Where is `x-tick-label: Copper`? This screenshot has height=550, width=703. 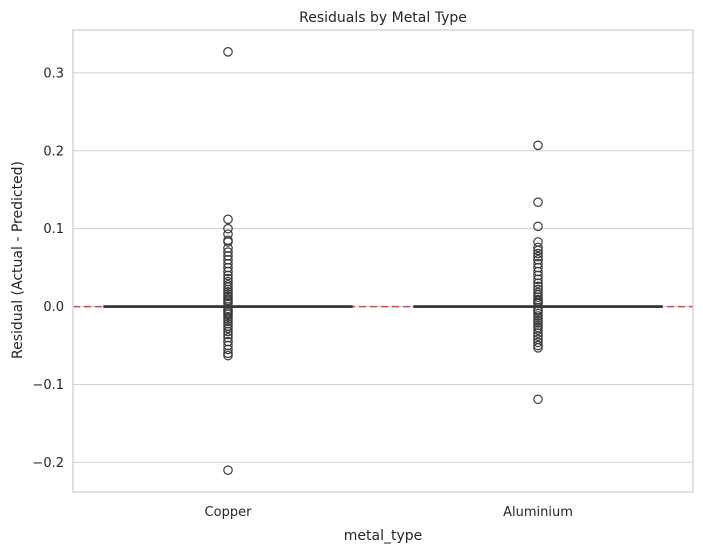
x-tick-label: Copper is located at coordinates (229, 512).